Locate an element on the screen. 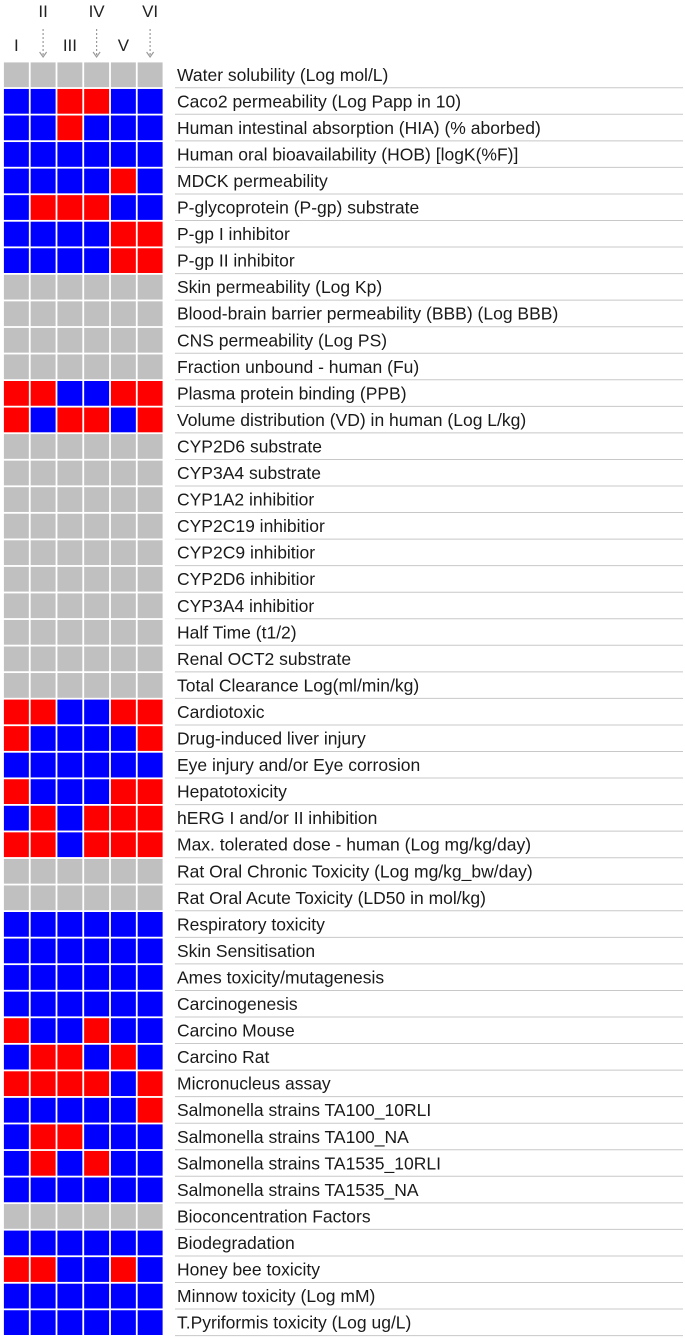 The width and height of the screenshot is (685, 1338). row-label: Salmonella strains TA100_NA is located at coordinates (293, 1137).